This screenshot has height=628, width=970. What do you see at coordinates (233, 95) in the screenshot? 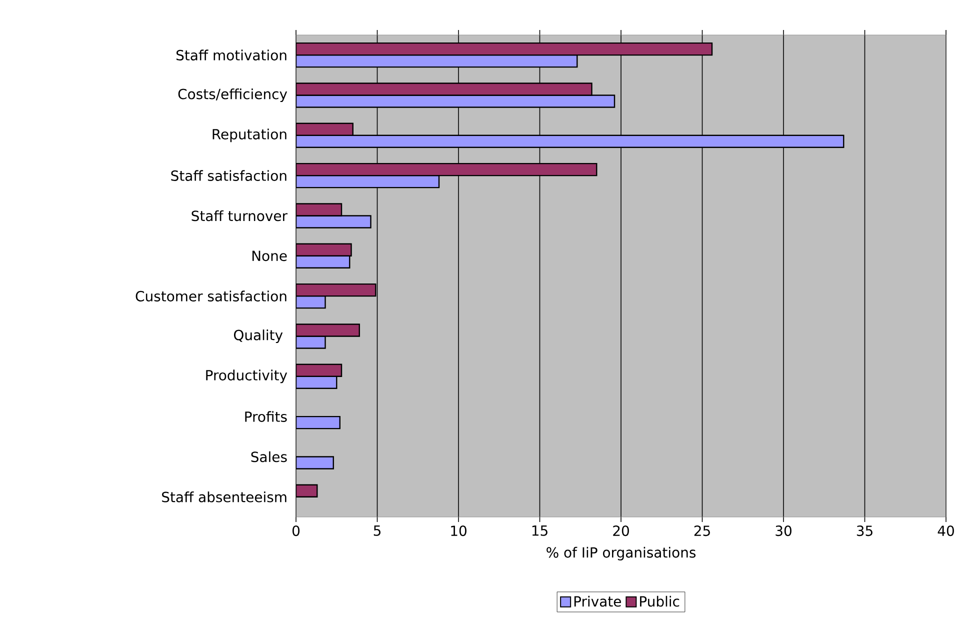
I see `y-tick-label: Costs/efficiency` at bounding box center [233, 95].